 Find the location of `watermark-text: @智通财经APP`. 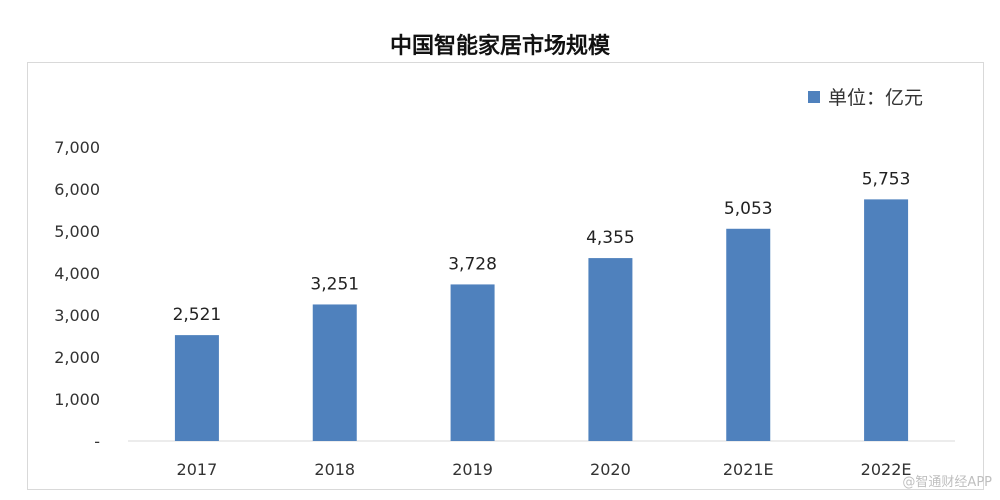

watermark-text: @智通财经APP is located at coordinates (947, 482).